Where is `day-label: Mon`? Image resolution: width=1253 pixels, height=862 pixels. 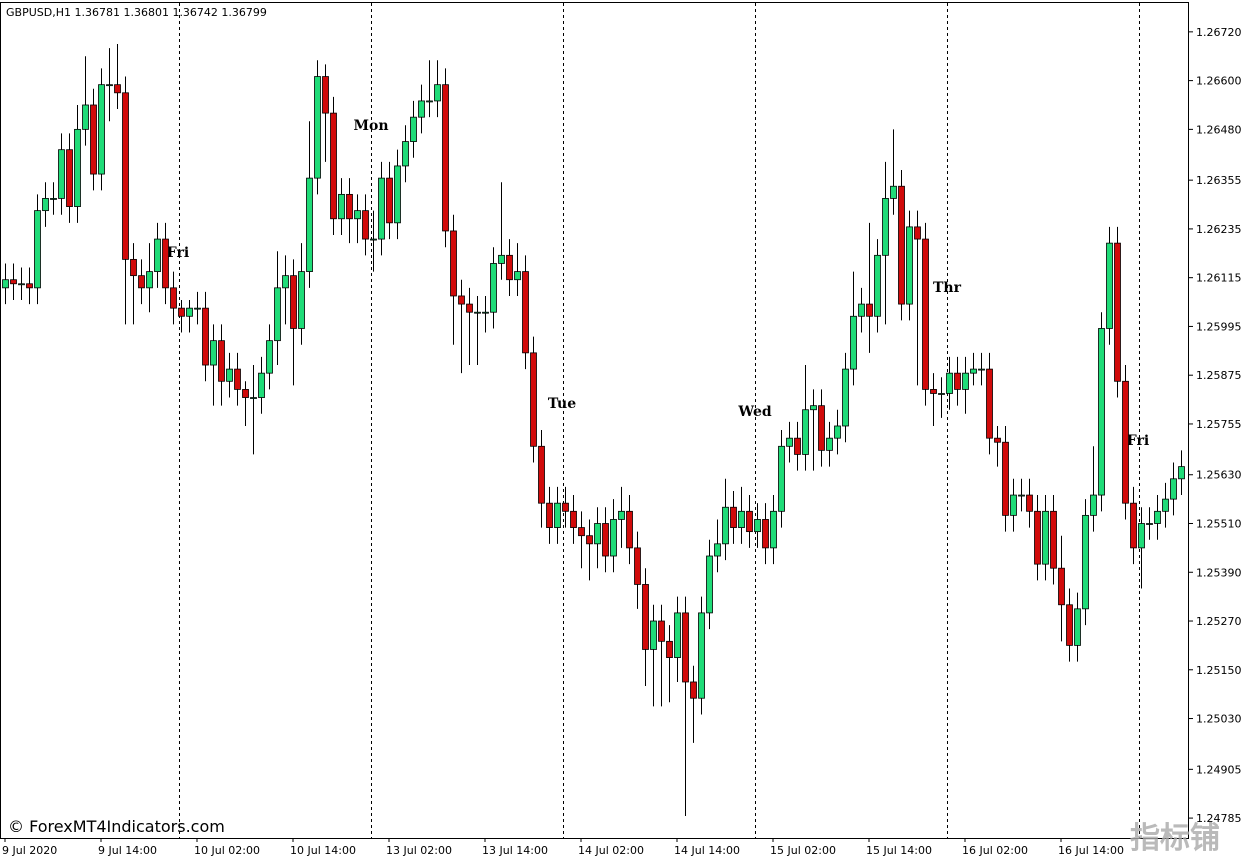 day-label: Mon is located at coordinates (370, 126).